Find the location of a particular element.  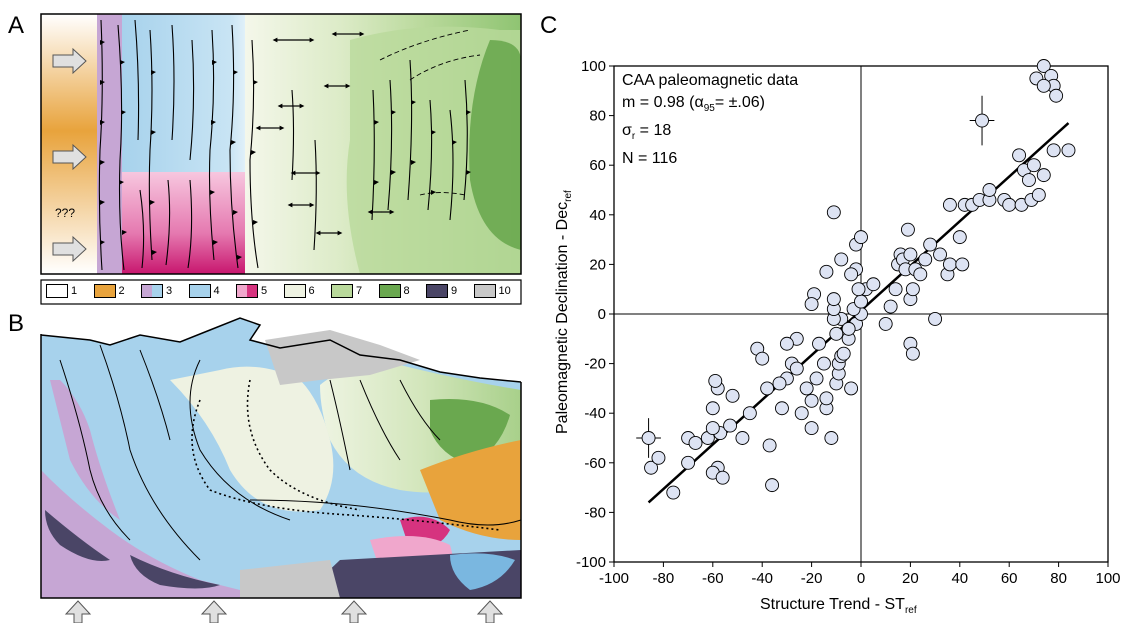

thrust-lines is located at coordinates (283, 145).